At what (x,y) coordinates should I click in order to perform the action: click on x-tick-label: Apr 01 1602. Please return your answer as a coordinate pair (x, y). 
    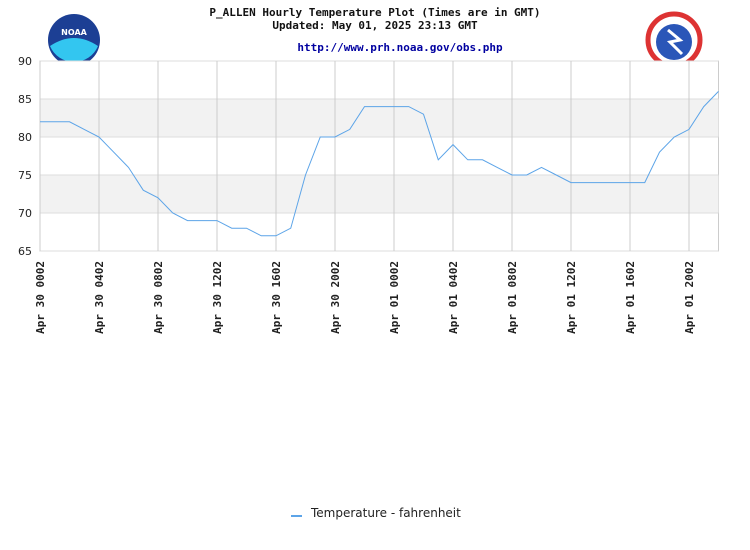
    Looking at the image, I should click on (630, 297).